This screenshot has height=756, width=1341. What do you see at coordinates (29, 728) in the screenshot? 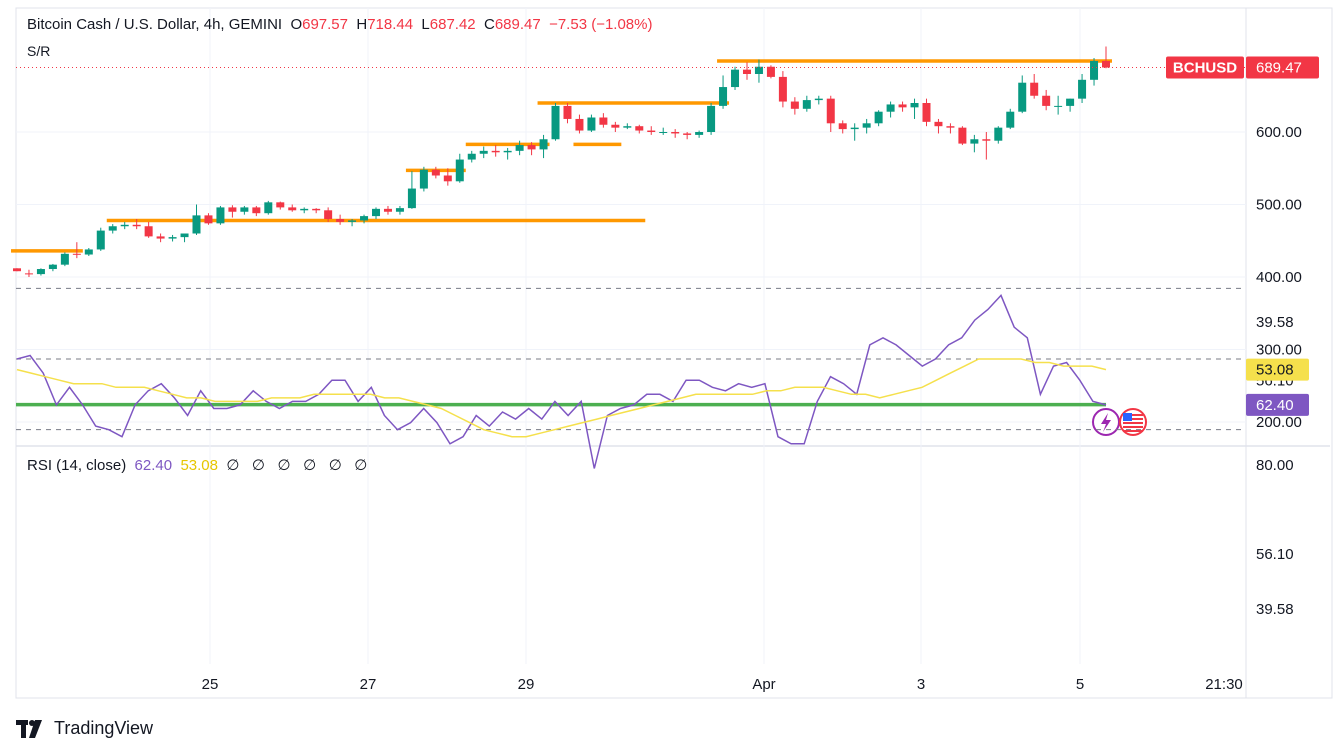
I see `tradingview-logo-icon` at bounding box center [29, 728].